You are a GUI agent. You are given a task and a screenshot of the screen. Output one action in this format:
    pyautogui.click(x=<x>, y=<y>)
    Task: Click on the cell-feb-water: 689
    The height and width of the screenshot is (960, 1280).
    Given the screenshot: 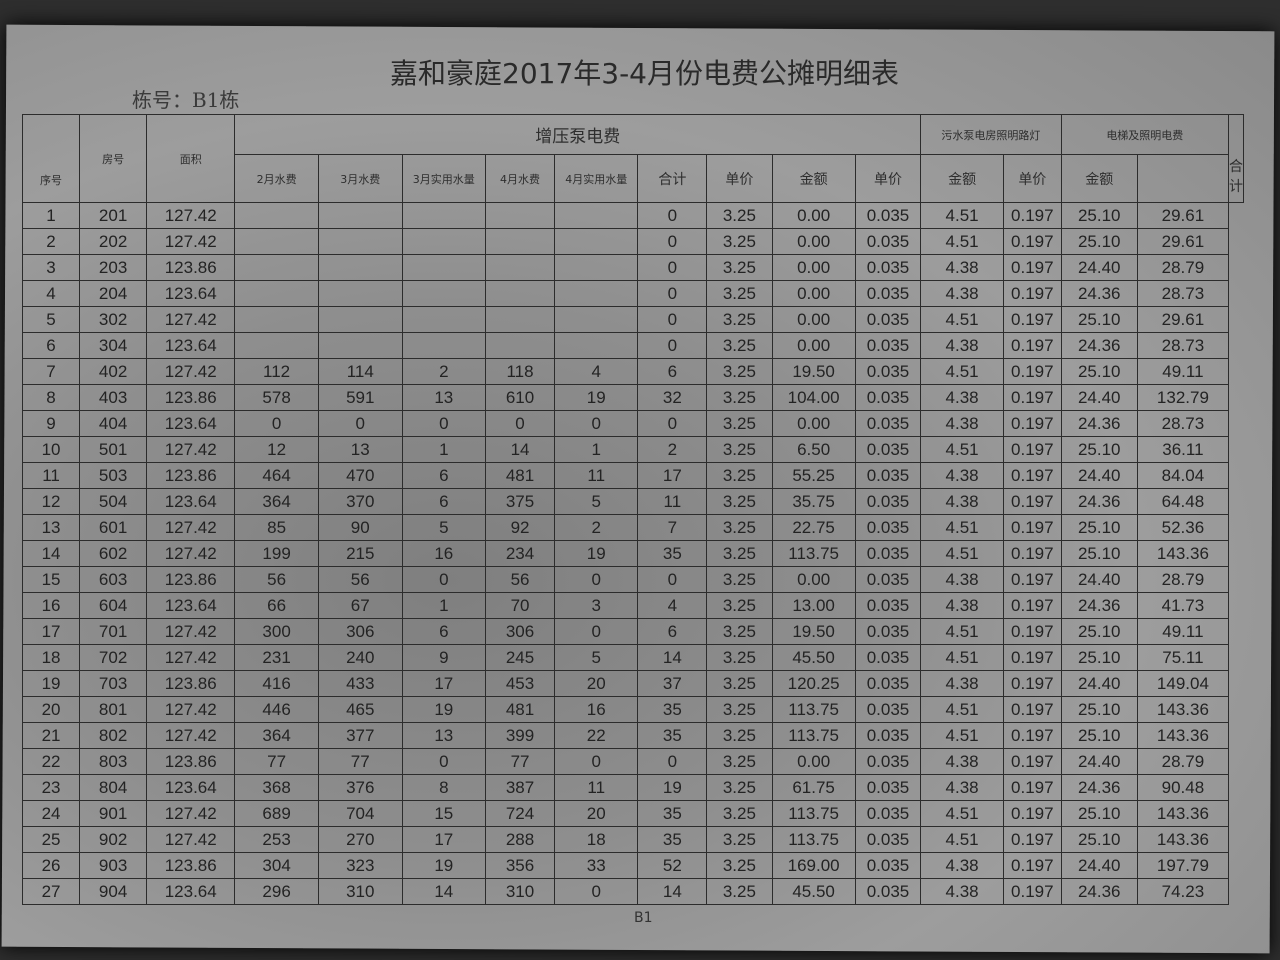 What is the action you would take?
    pyautogui.click(x=276, y=813)
    